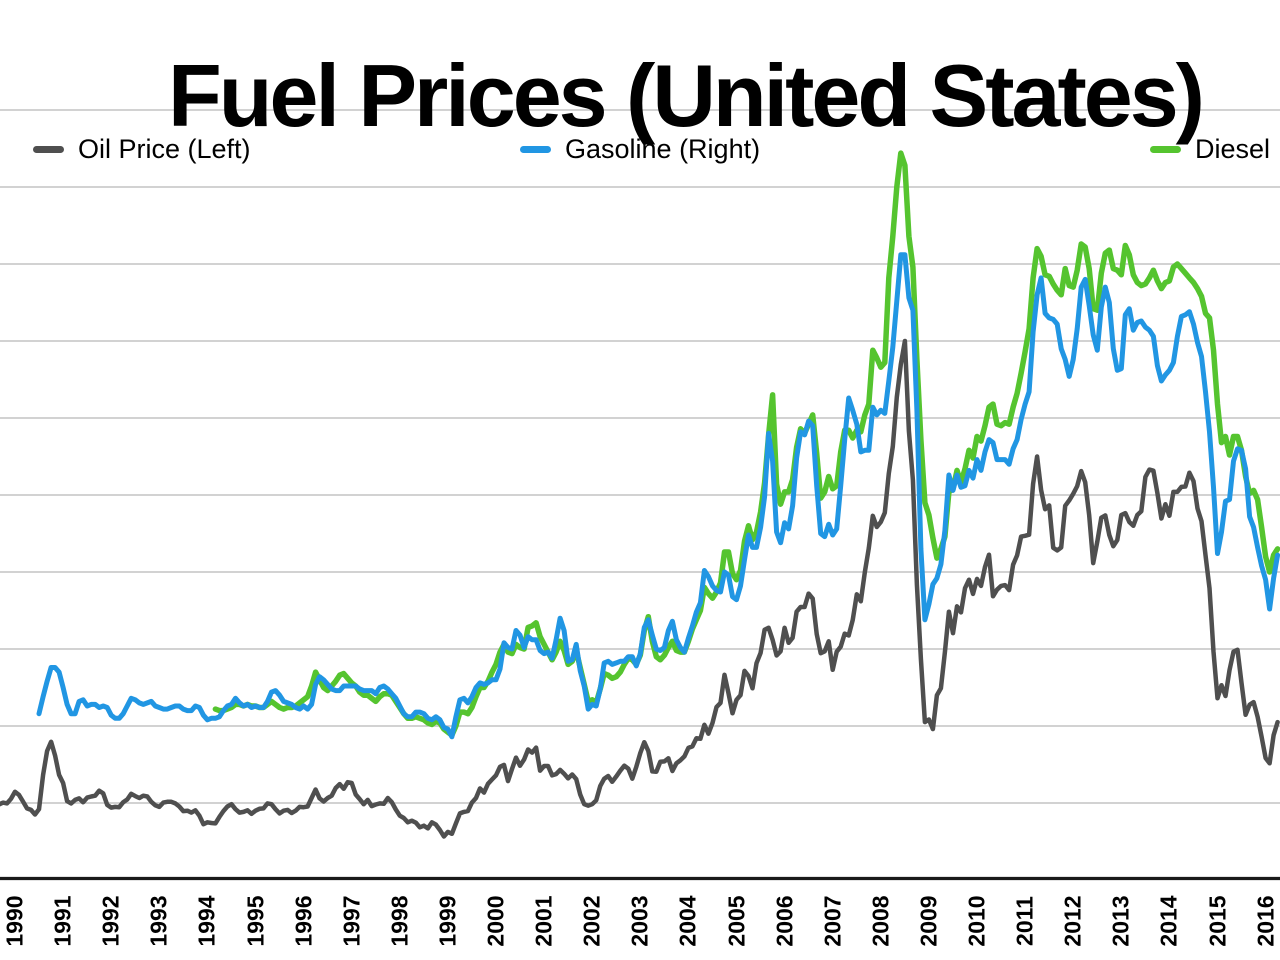 This screenshot has width=1280, height=960. Describe the element at coordinates (48, 149) in the screenshot. I see `oil-price-legend-swatch-icon` at that location.